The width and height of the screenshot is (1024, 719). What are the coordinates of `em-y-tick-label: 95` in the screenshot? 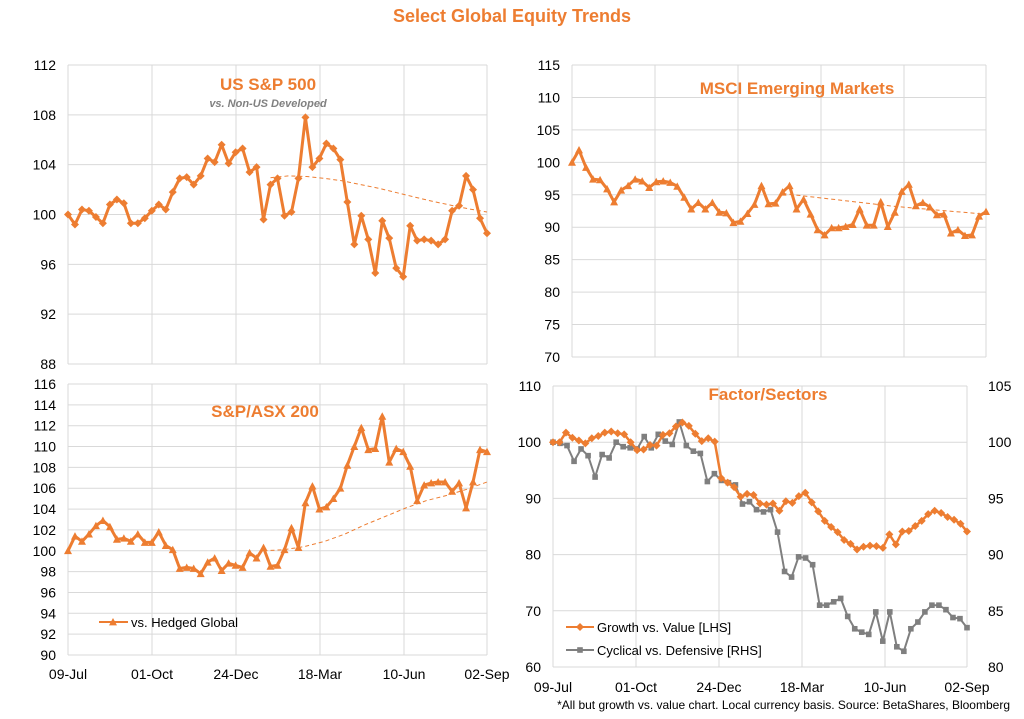 It's located at (552, 195).